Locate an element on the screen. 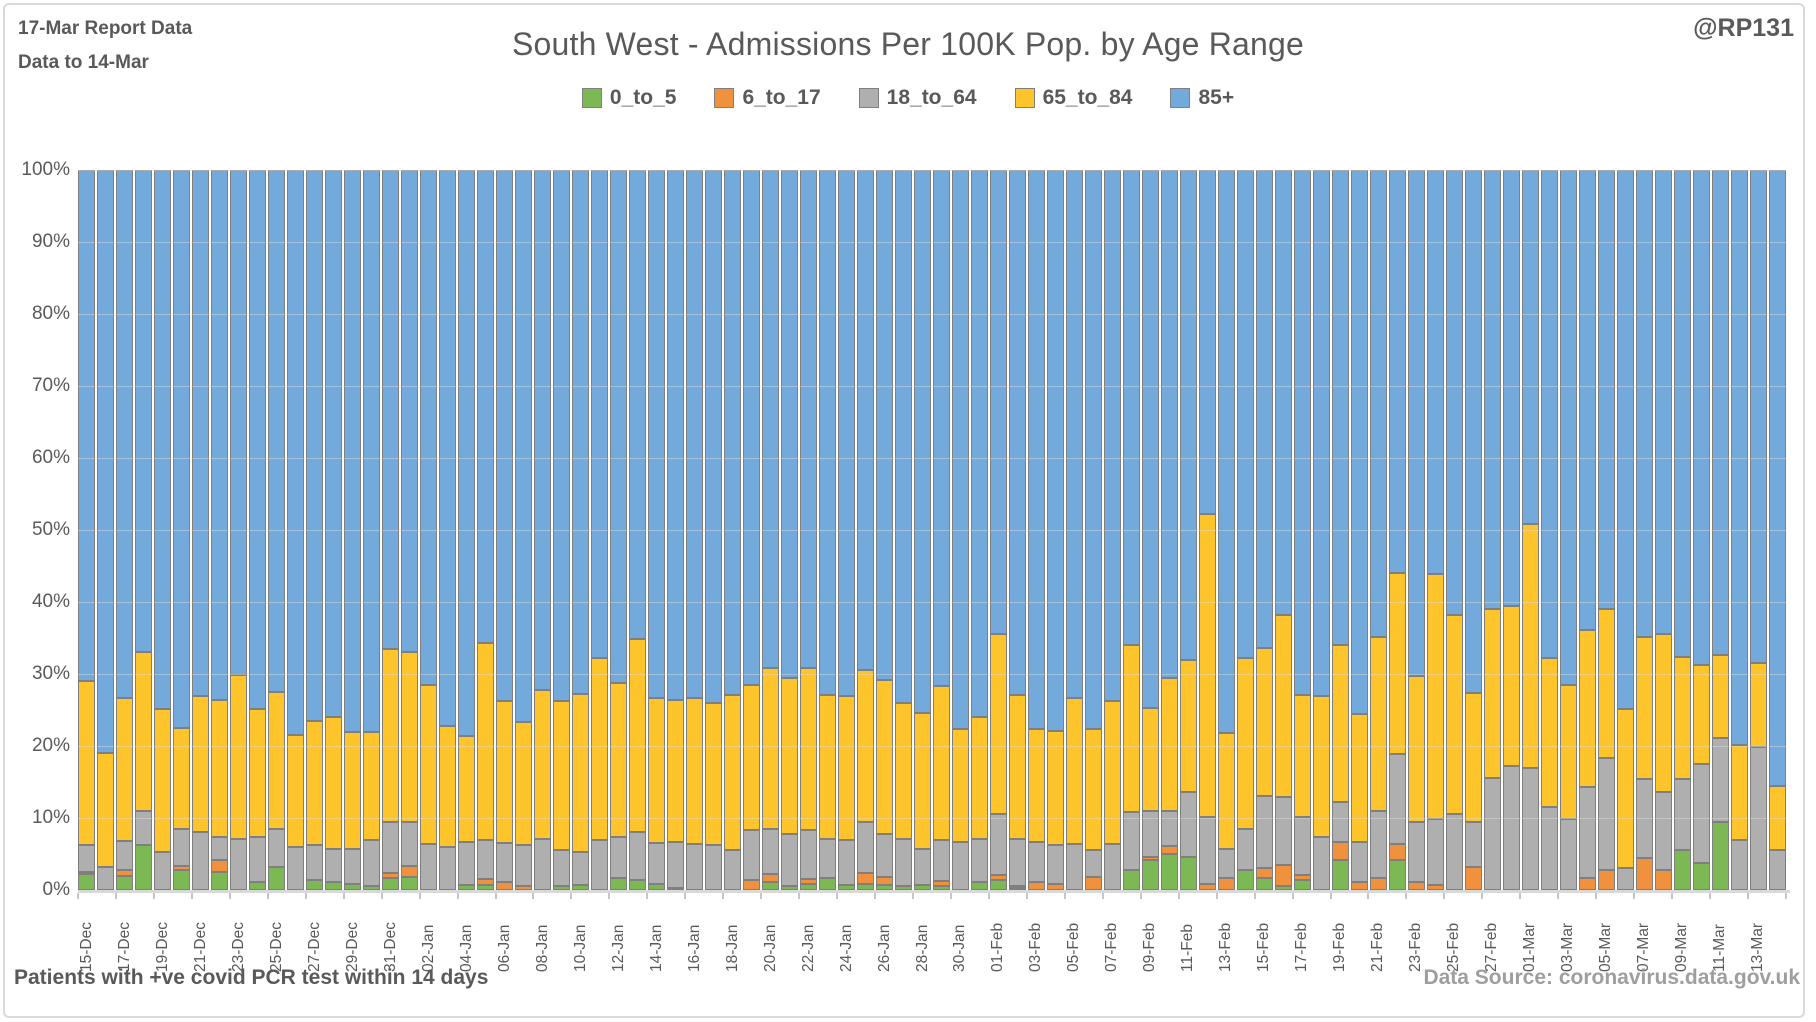  x-tick-label: 23-Feb is located at coordinates (1415, 947).